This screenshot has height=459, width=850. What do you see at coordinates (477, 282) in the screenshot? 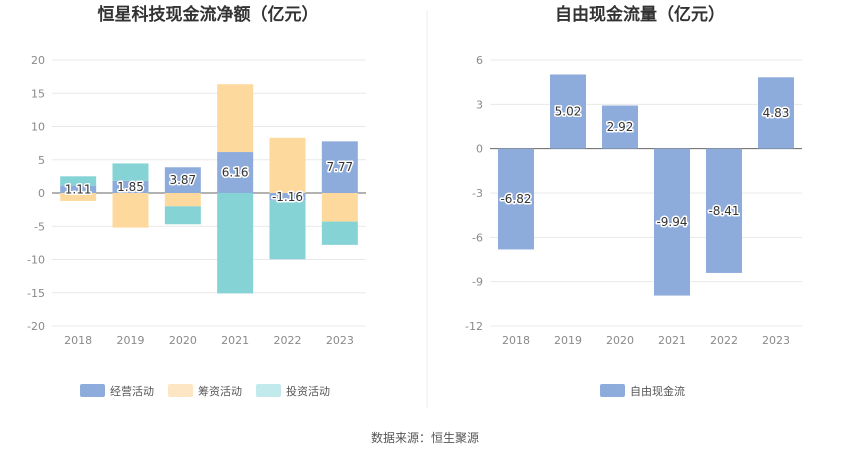
I see `y-tick-label: -9` at bounding box center [477, 282].